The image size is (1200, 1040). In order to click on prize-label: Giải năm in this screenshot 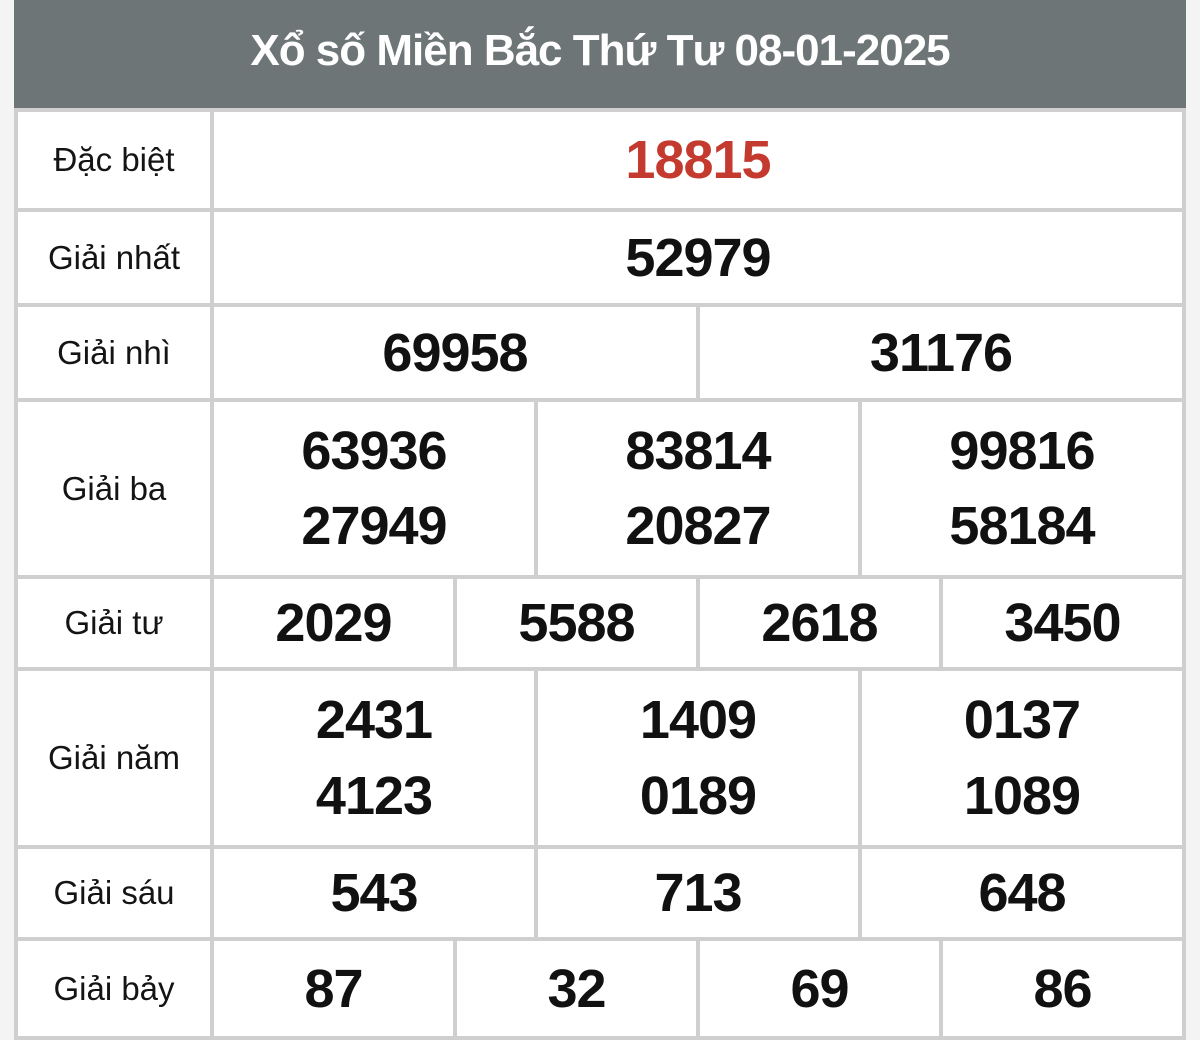, I will do `click(114, 757)`.